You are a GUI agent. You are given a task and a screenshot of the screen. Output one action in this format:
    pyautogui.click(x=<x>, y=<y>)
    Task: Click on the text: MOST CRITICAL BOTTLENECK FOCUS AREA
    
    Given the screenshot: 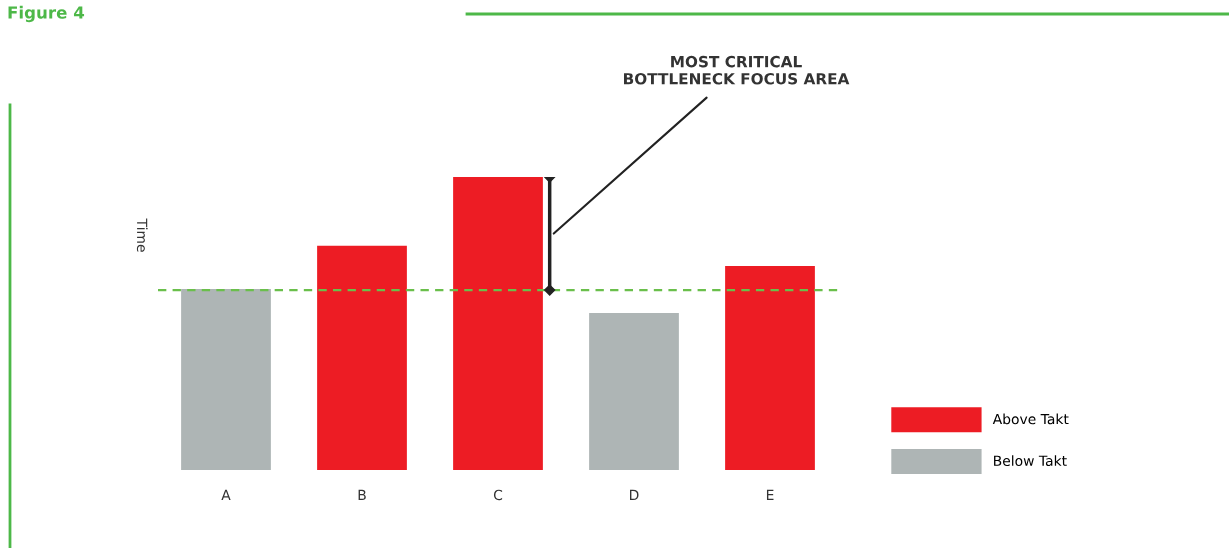 What is the action you would take?
    pyautogui.click(x=737, y=70)
    